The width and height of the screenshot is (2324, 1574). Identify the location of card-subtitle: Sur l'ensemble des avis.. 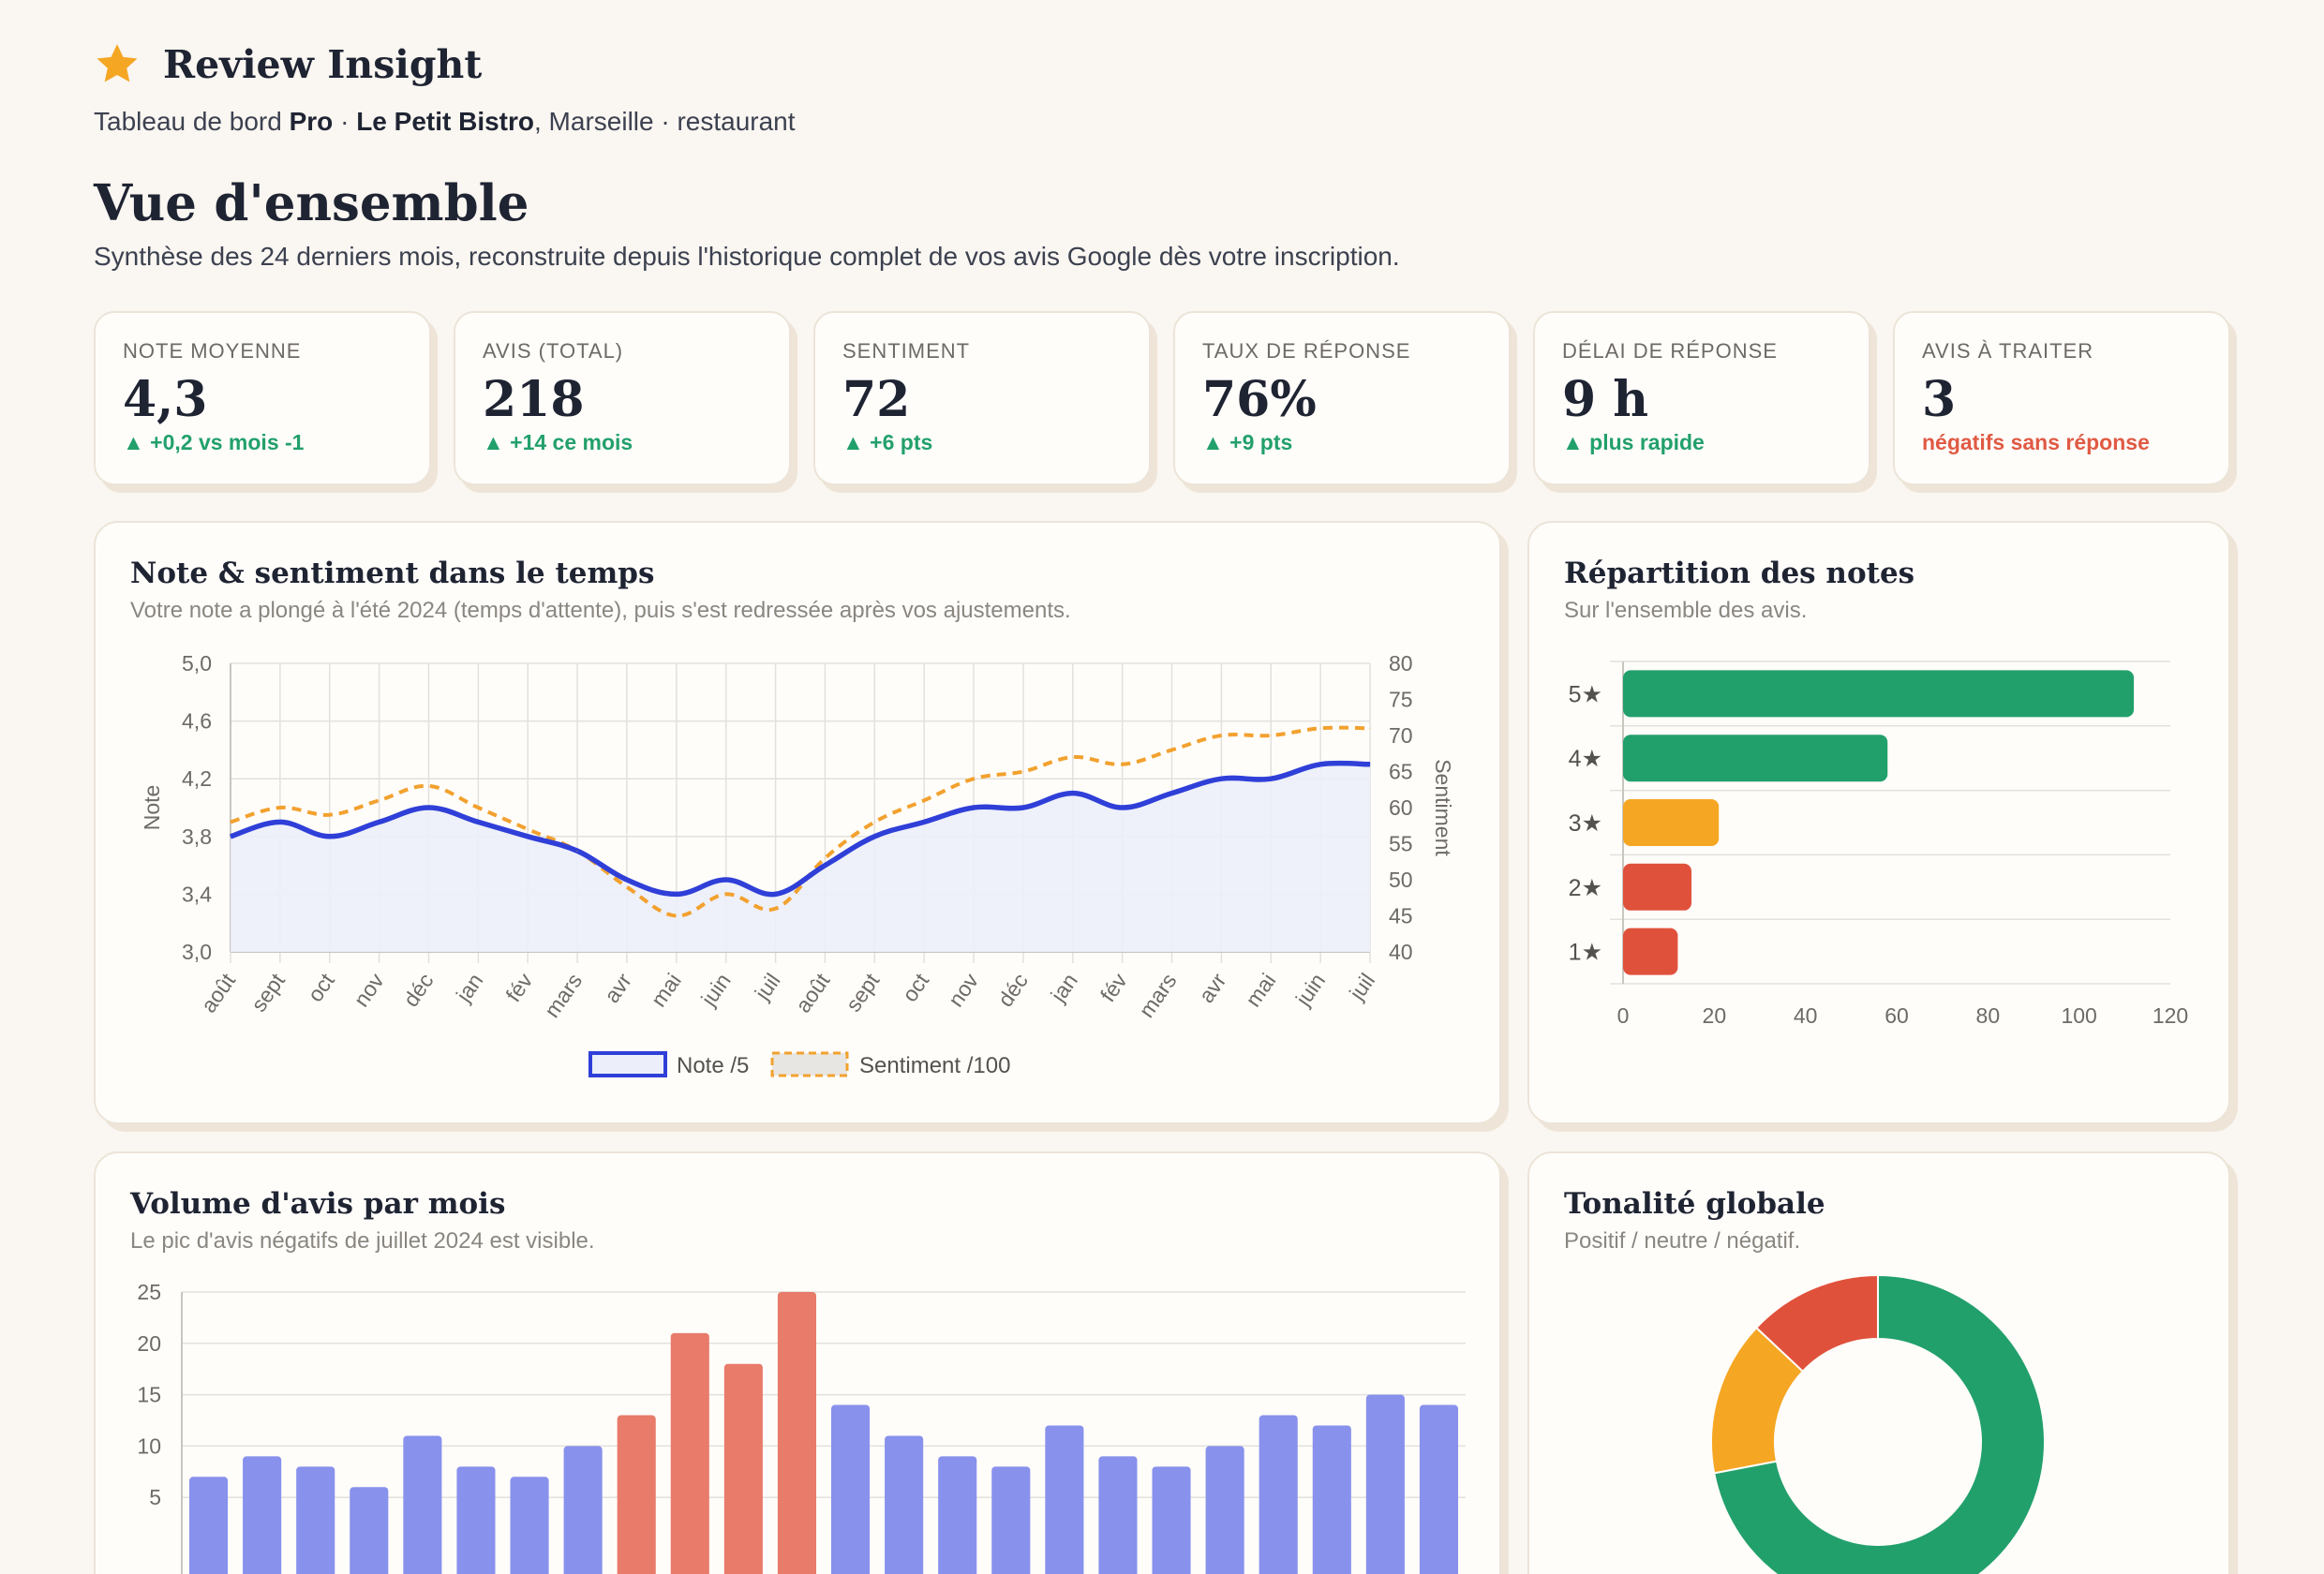
(1686, 610).